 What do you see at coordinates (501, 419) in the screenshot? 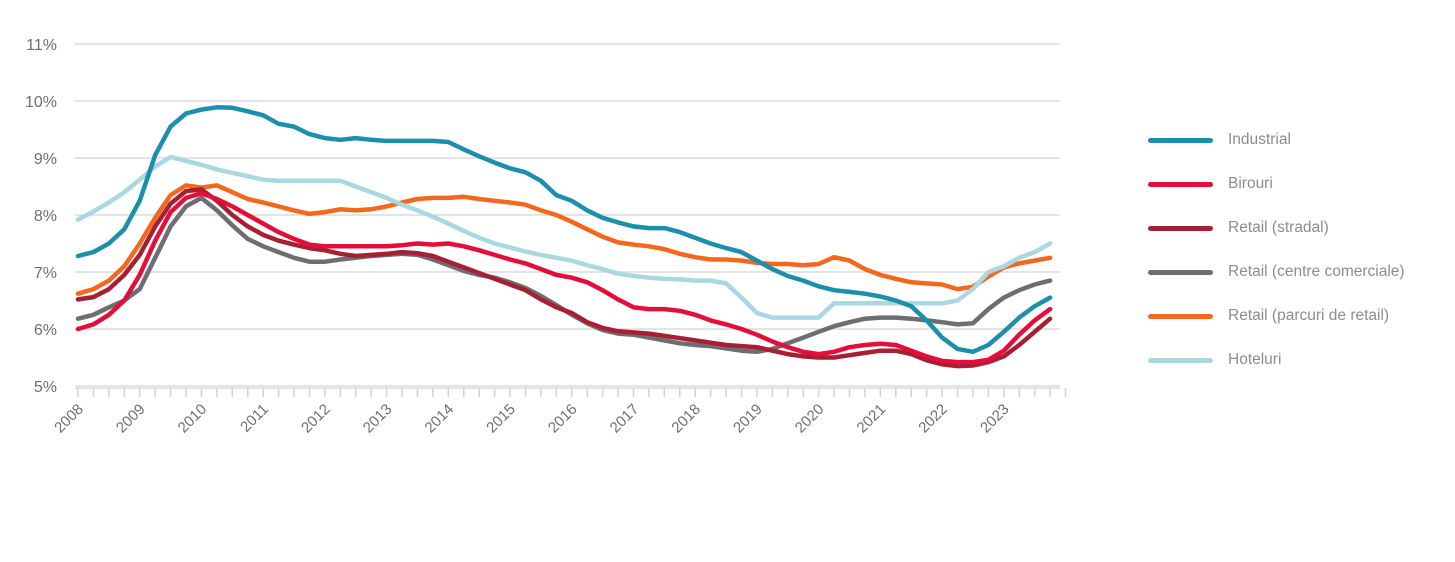
I see `x-tick-label: 2015` at bounding box center [501, 419].